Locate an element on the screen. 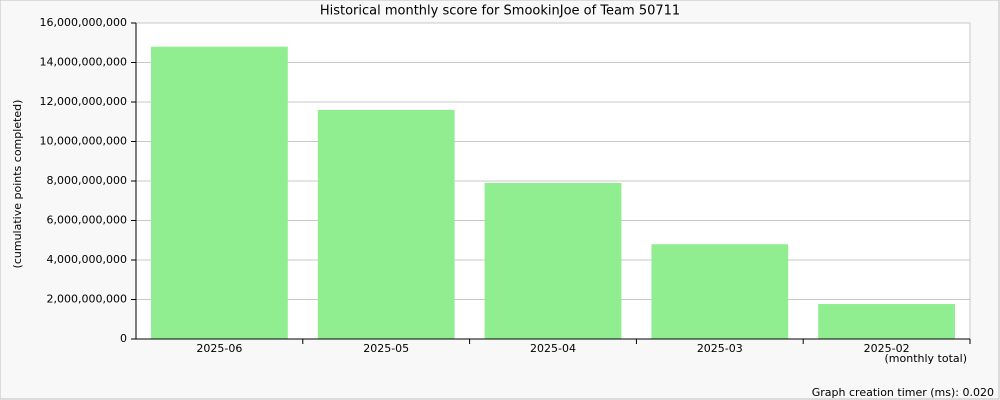  x-axis-label: (monthly total) is located at coordinates (926, 358).